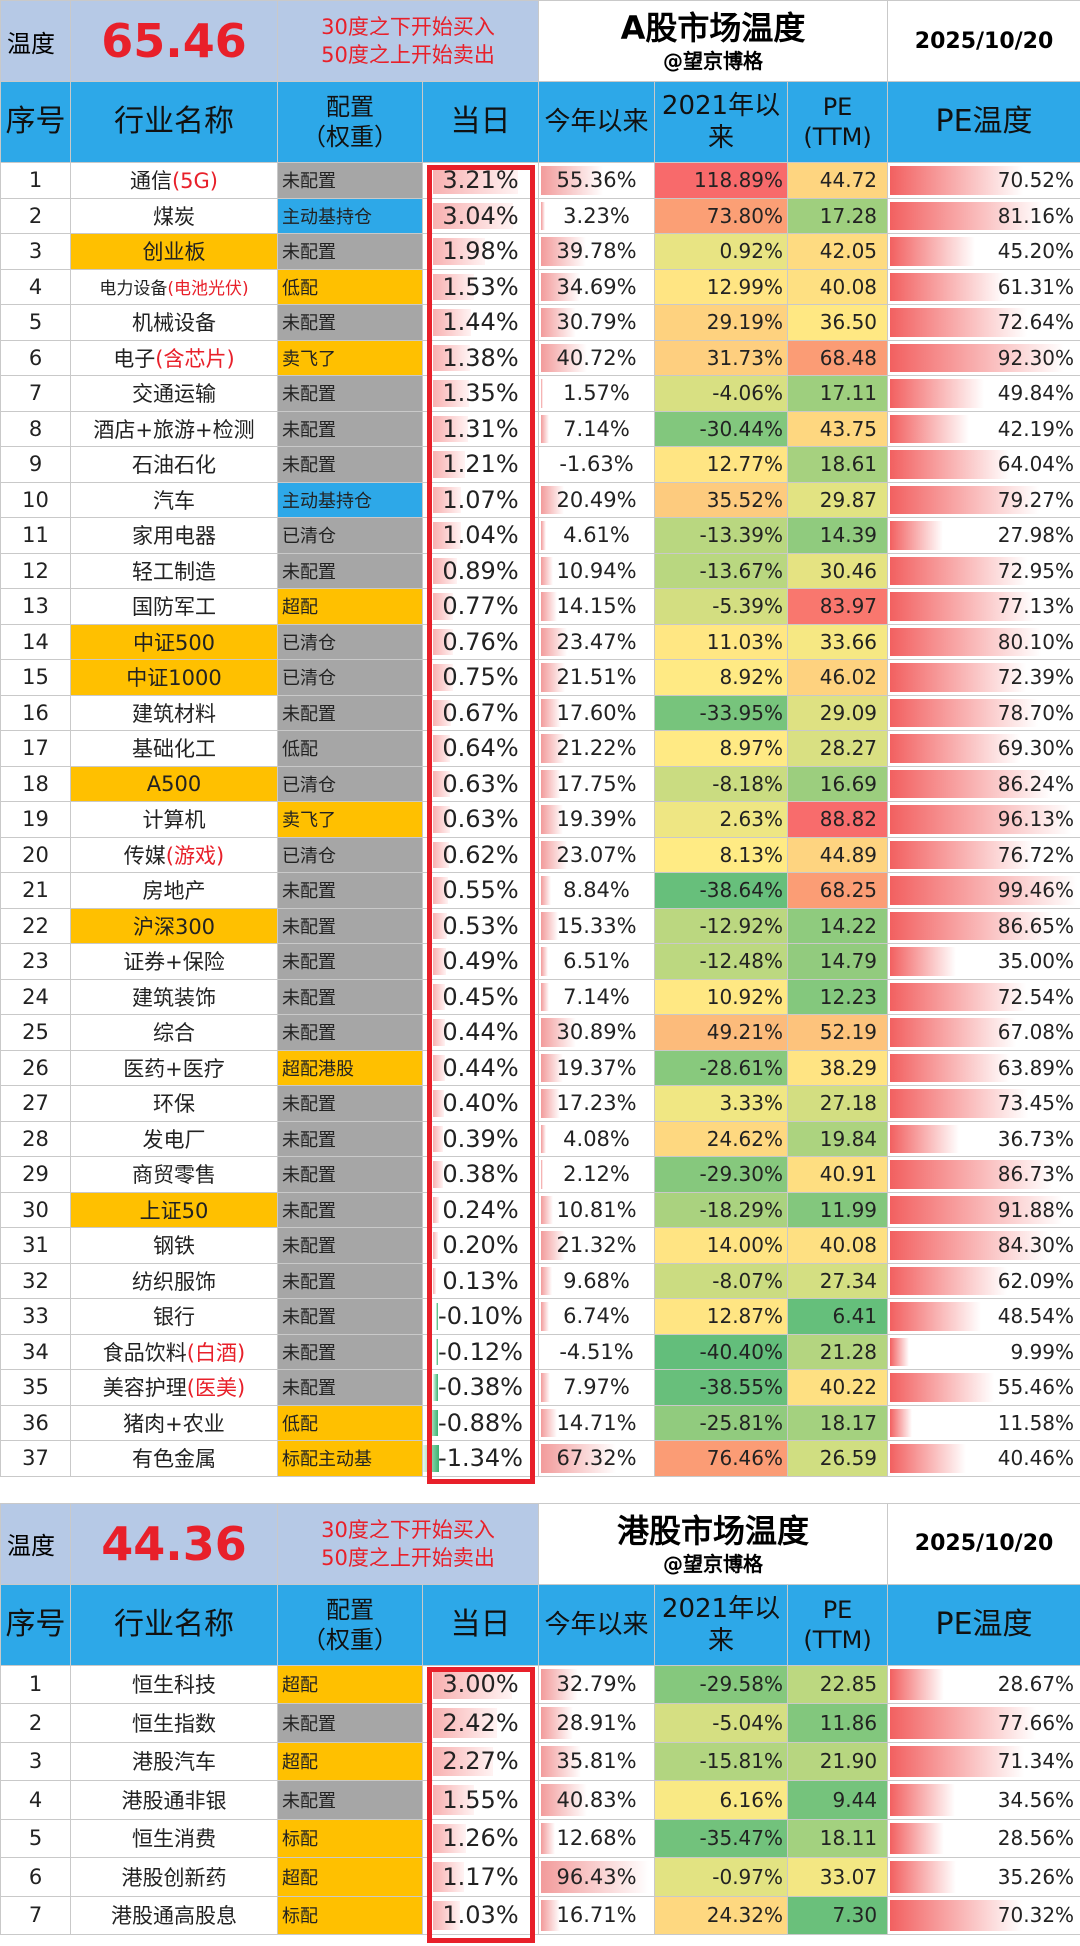 The height and width of the screenshot is (1946, 1080). What do you see at coordinates (721, 180) in the screenshot?
I see `since-2021: 118.89%` at bounding box center [721, 180].